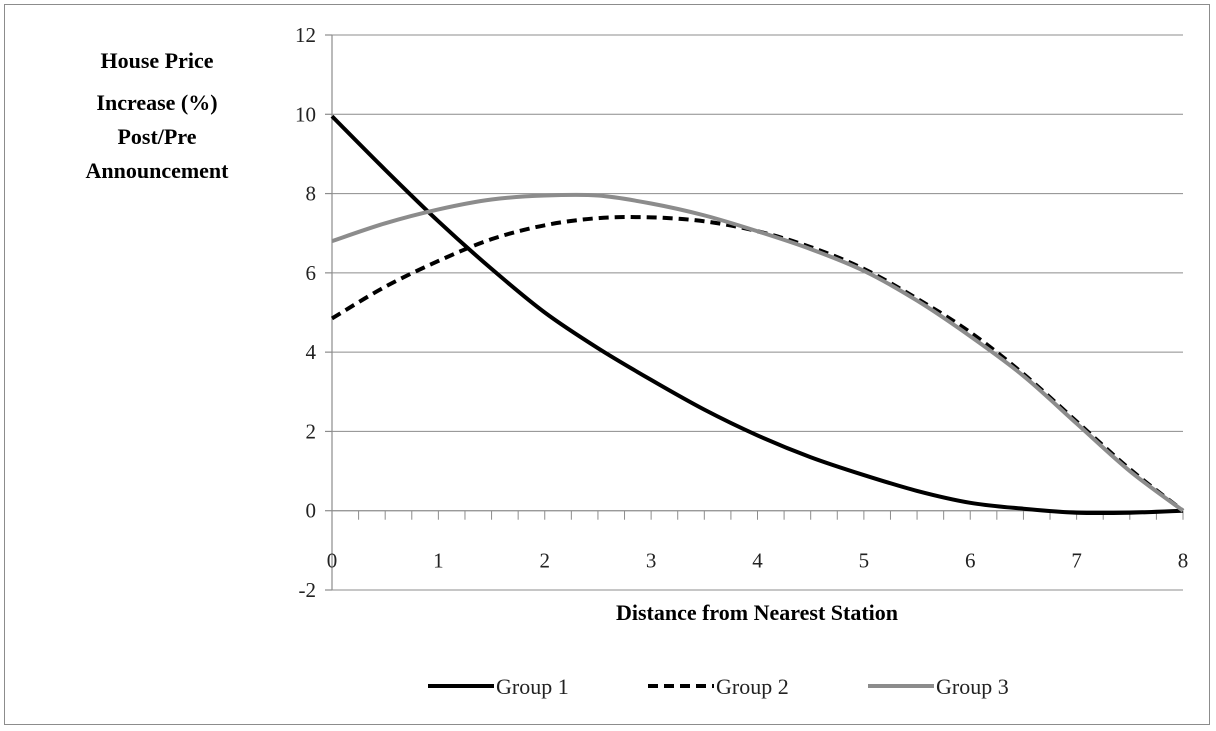 The width and height of the screenshot is (1216, 731). Describe the element at coordinates (438, 561) in the screenshot. I see `x-tick-label-1: 1` at that location.